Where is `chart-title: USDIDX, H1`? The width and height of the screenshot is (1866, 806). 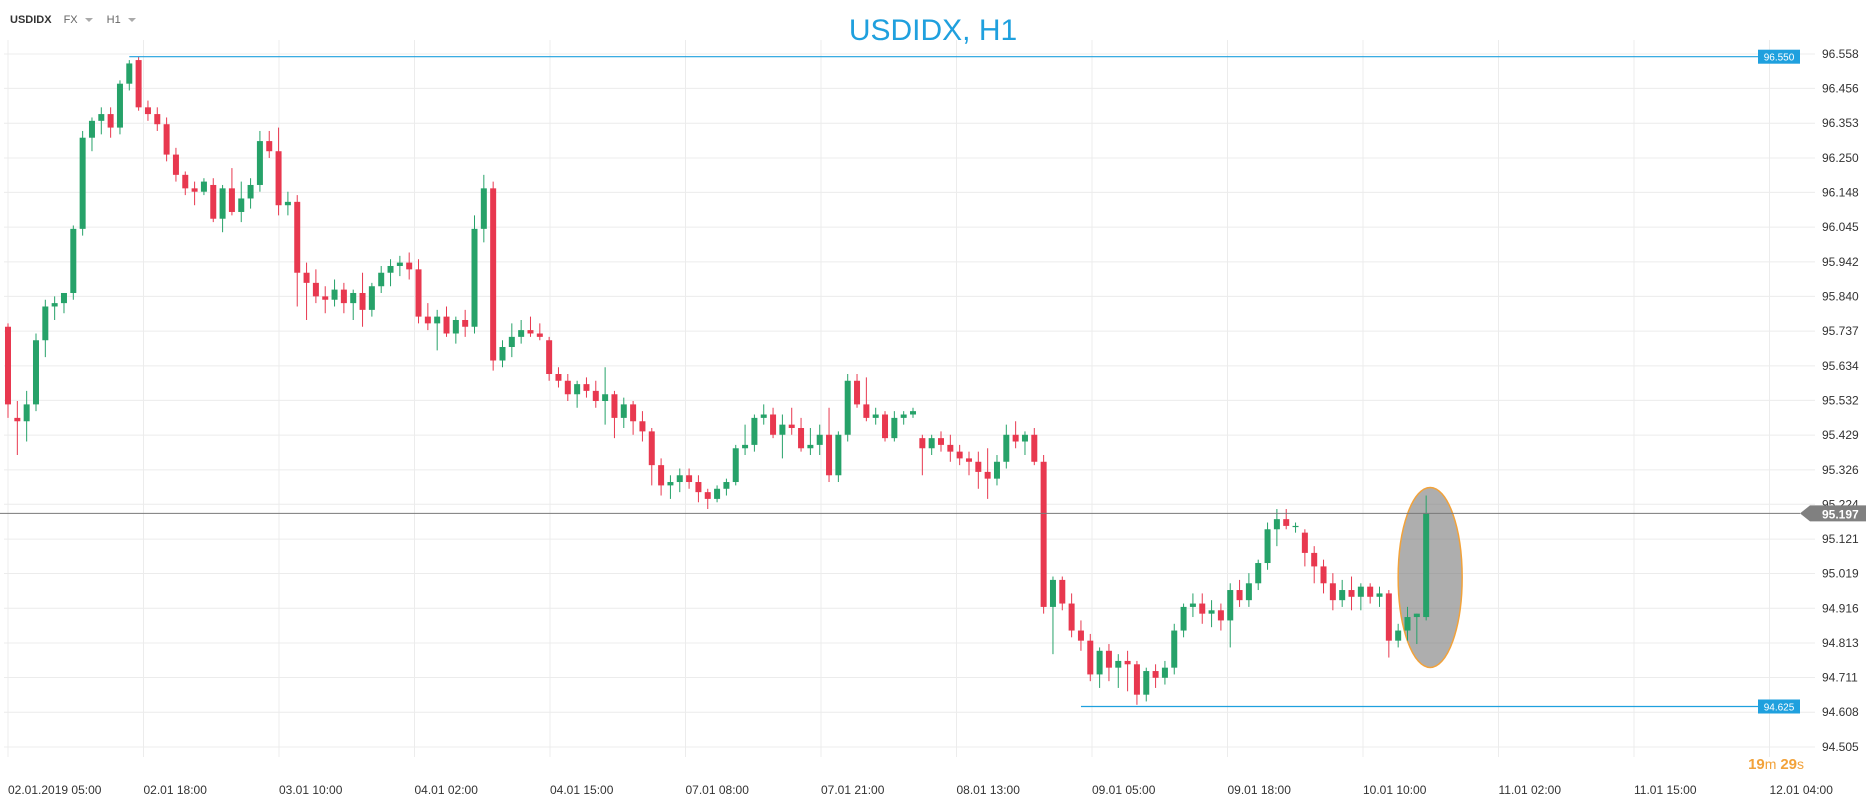 chart-title: USDIDX, H1 is located at coordinates (933, 30).